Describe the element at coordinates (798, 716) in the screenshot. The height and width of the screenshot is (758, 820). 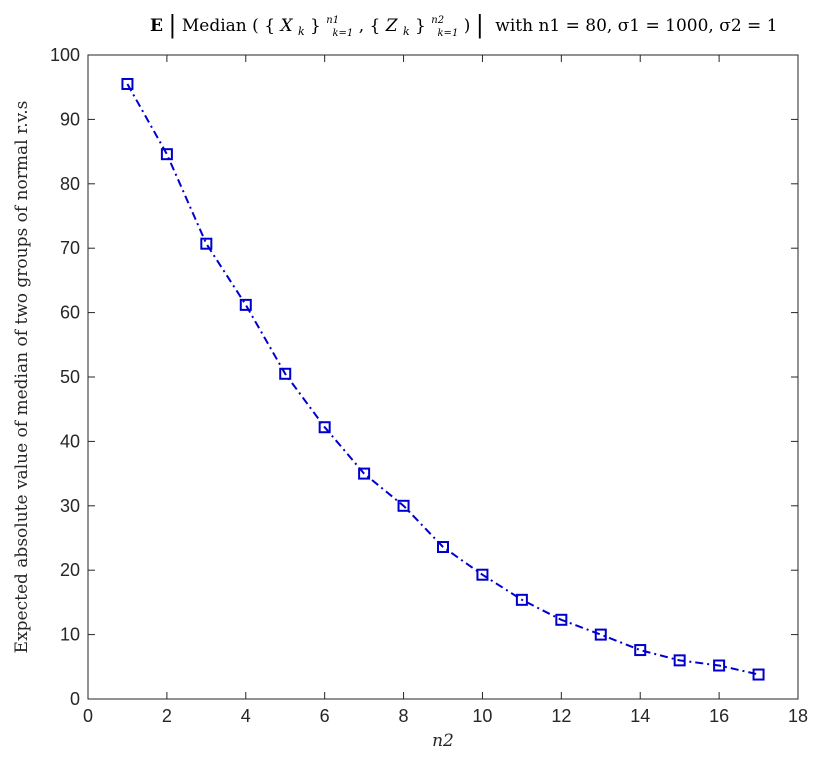
I see `x-tick-label: 18` at that location.